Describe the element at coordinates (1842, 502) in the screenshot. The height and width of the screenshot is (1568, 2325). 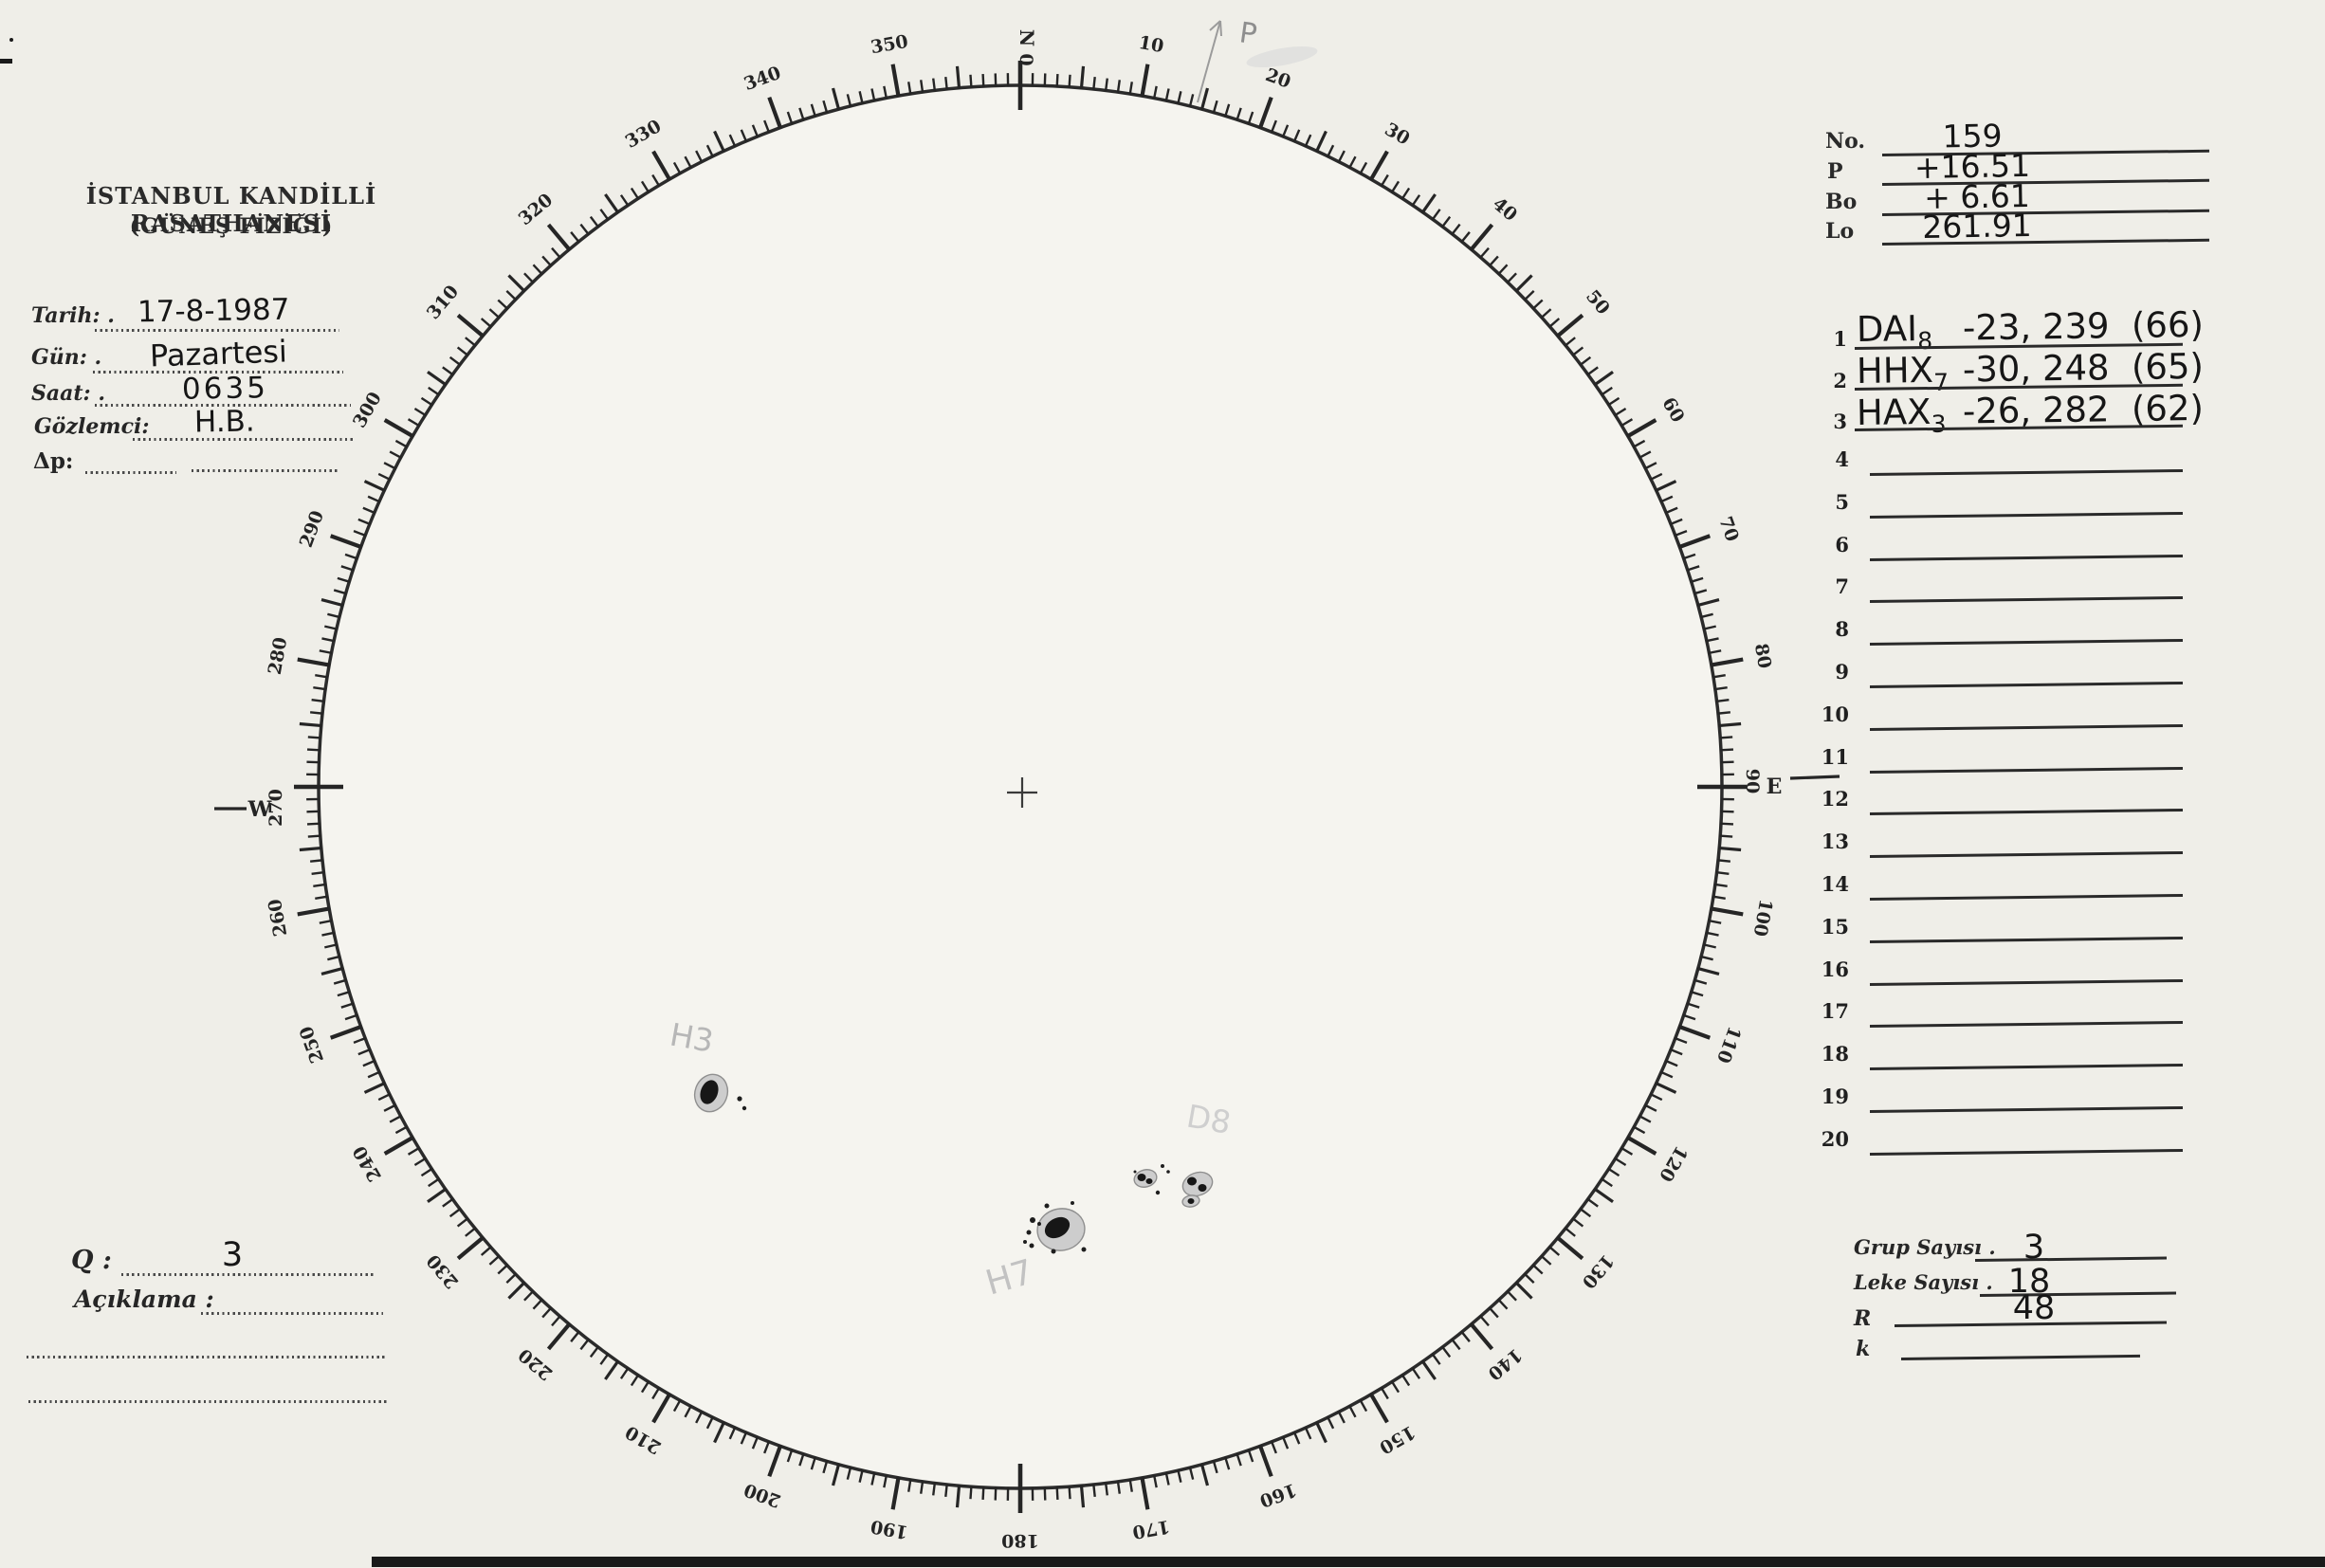
I see `list-row-num: 5` at that location.